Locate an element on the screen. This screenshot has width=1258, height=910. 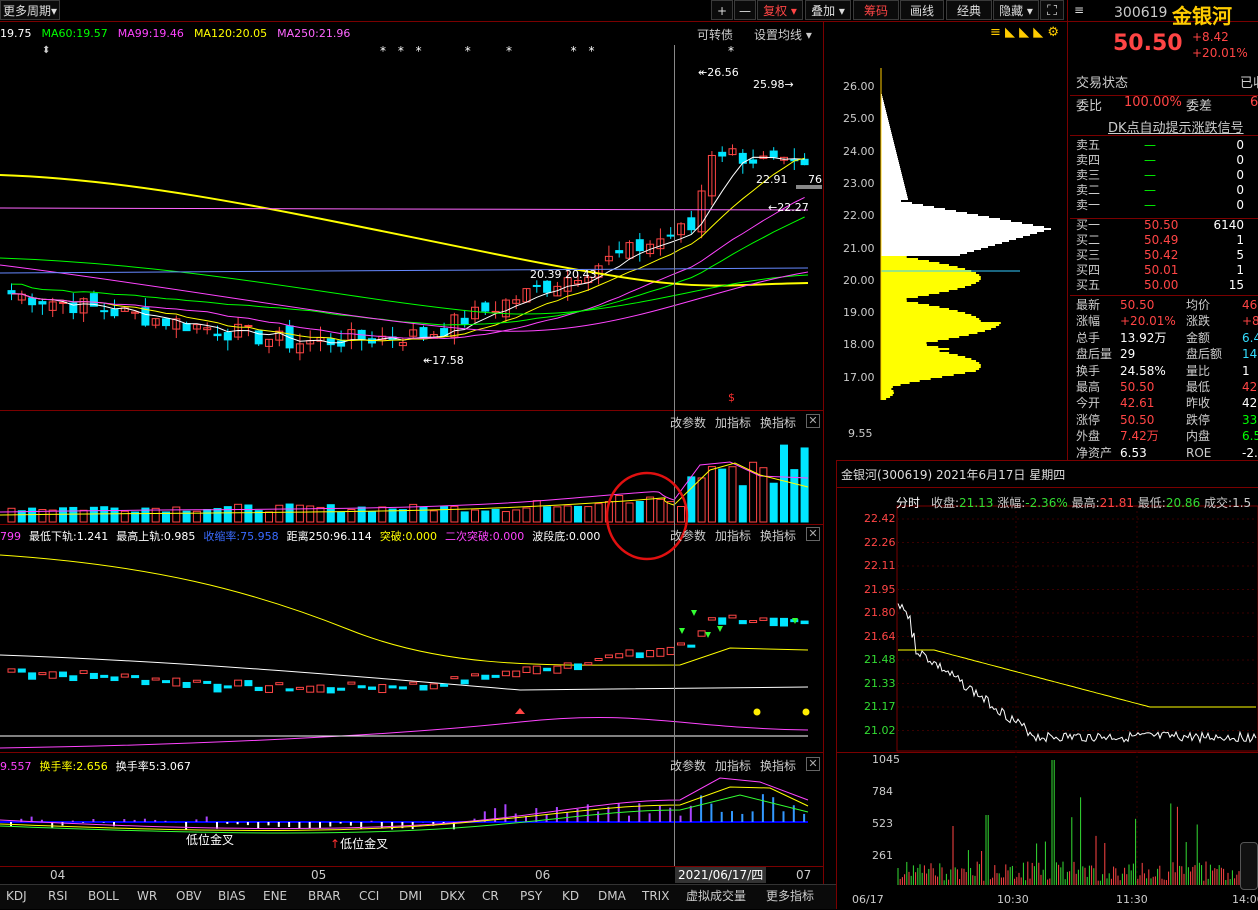
high-annotation: ↞26.56 is located at coordinates (718, 72).